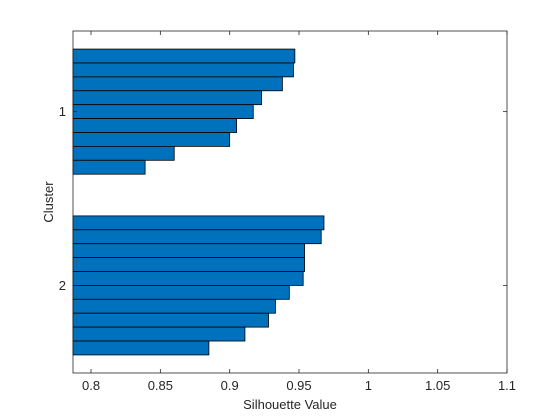 The height and width of the screenshot is (420, 560). Describe the element at coordinates (62, 285) in the screenshot. I see `y-tick-label-2: 2` at that location.